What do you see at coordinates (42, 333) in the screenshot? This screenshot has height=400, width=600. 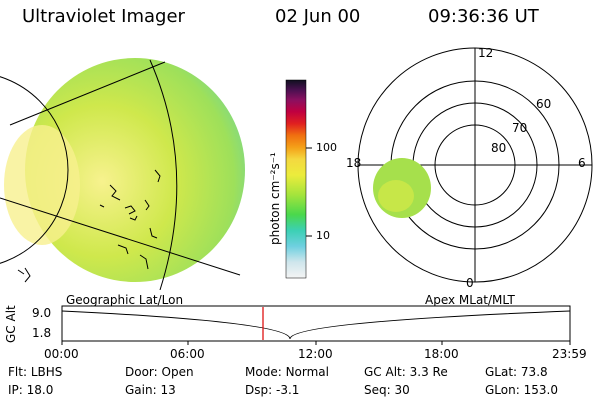 I see `y-tick-label-1.8: 1.8` at bounding box center [42, 333].